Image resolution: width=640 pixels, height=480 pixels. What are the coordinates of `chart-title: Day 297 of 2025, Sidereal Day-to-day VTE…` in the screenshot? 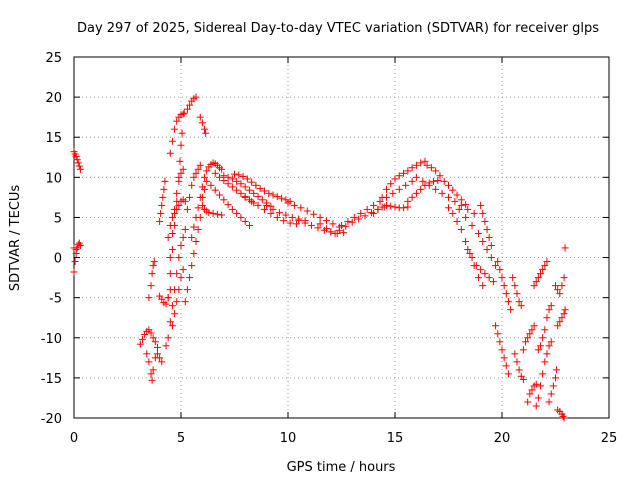 It's located at (338, 28).